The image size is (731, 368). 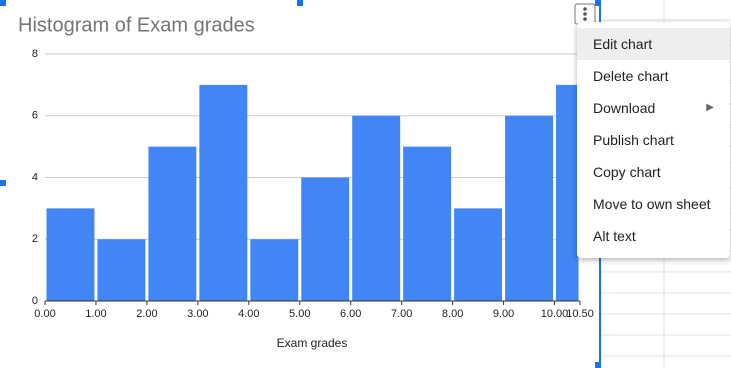 I want to click on menu-item-label: Publish chart, so click(x=633, y=140).